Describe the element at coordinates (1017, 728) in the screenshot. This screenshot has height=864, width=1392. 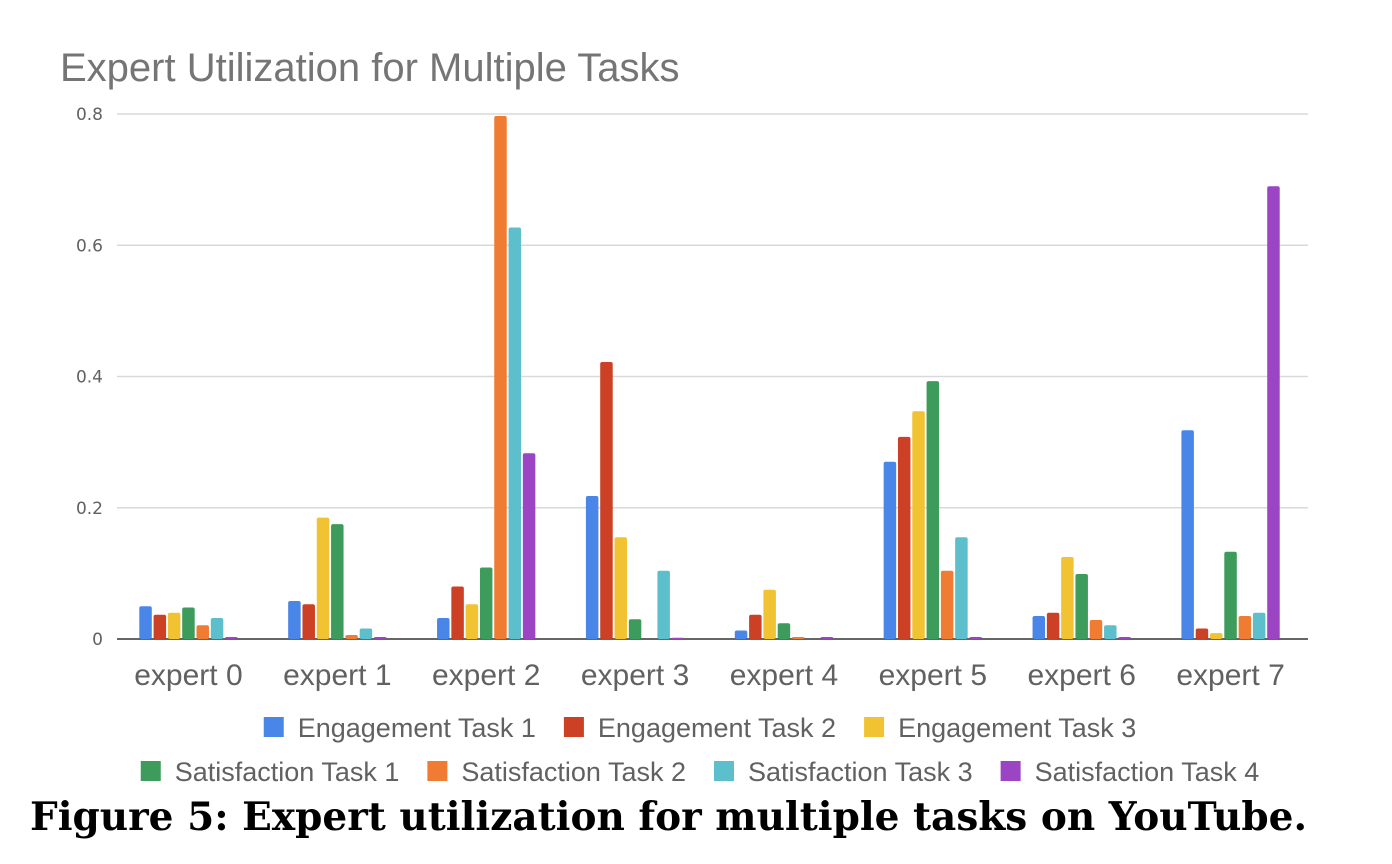
I see `legend-label: Engagement Task 3` at that location.